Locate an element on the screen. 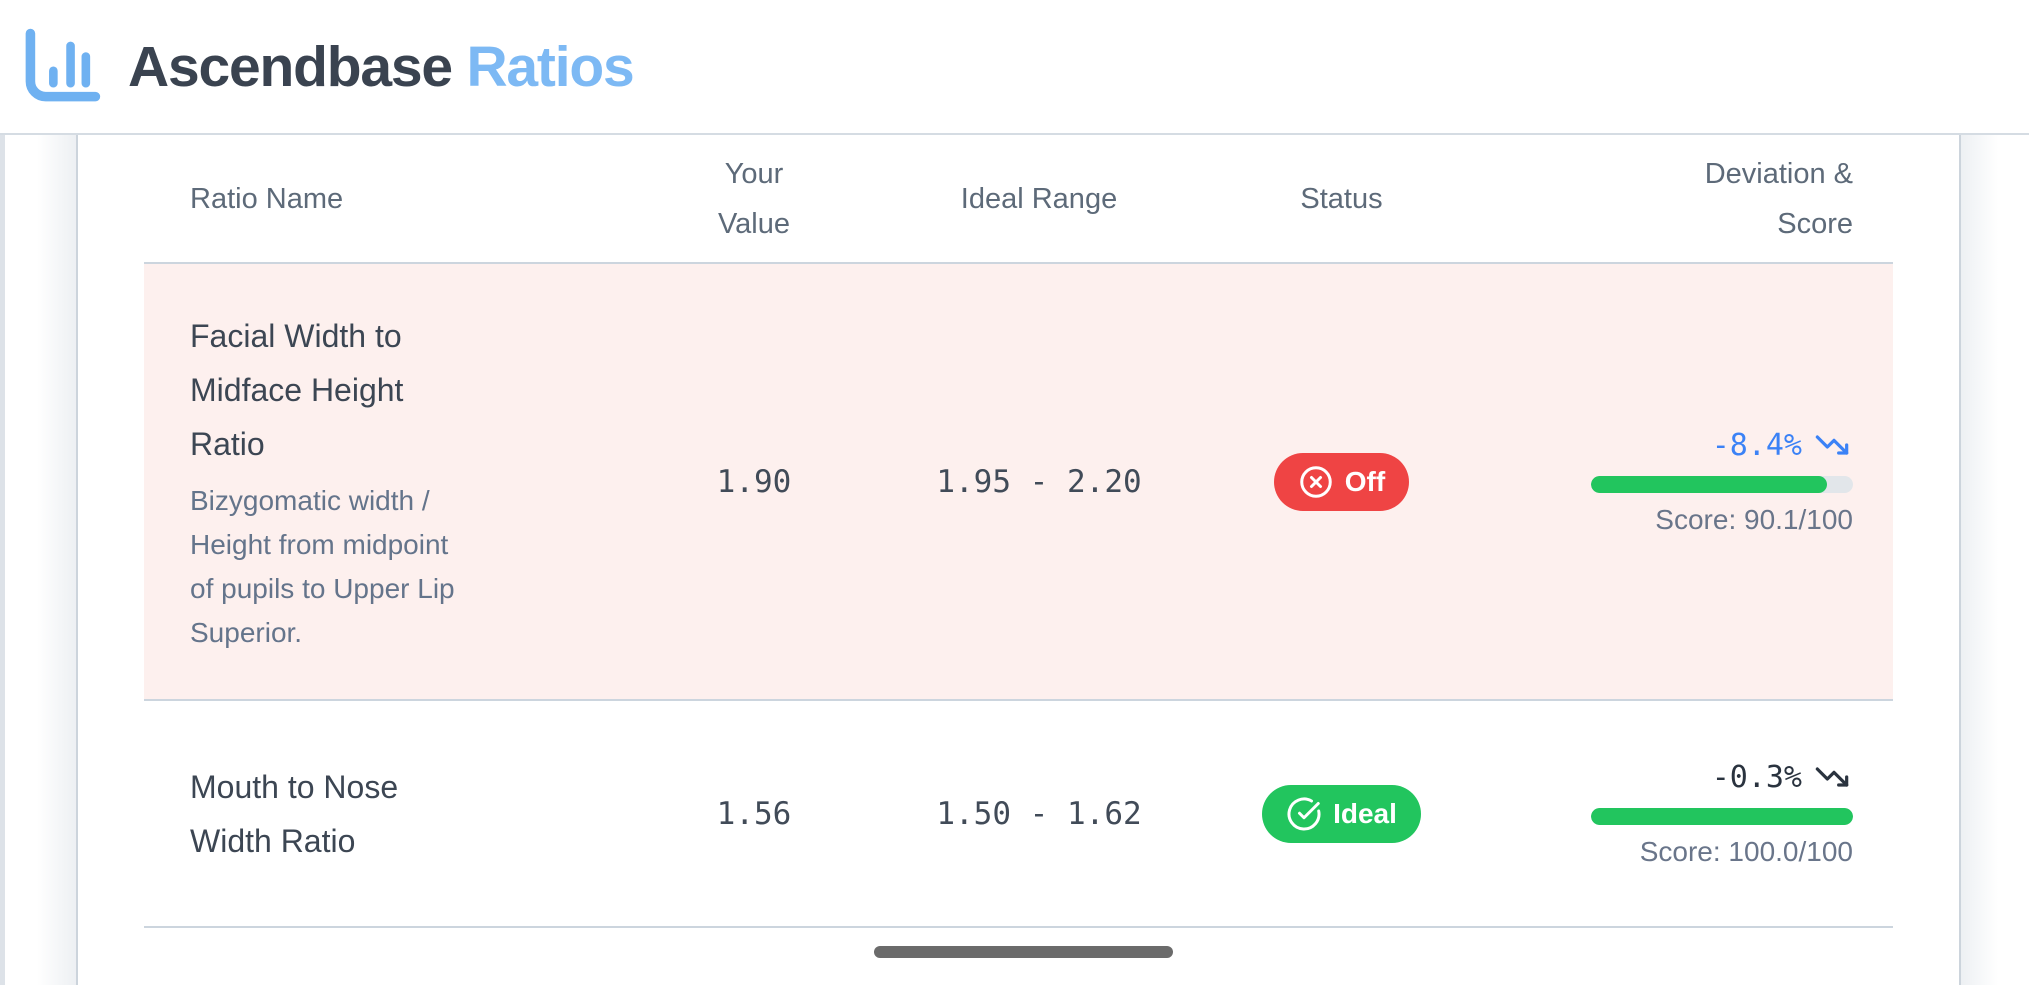  app-header: Ascendbase Ratios is located at coordinates (1014, 67).